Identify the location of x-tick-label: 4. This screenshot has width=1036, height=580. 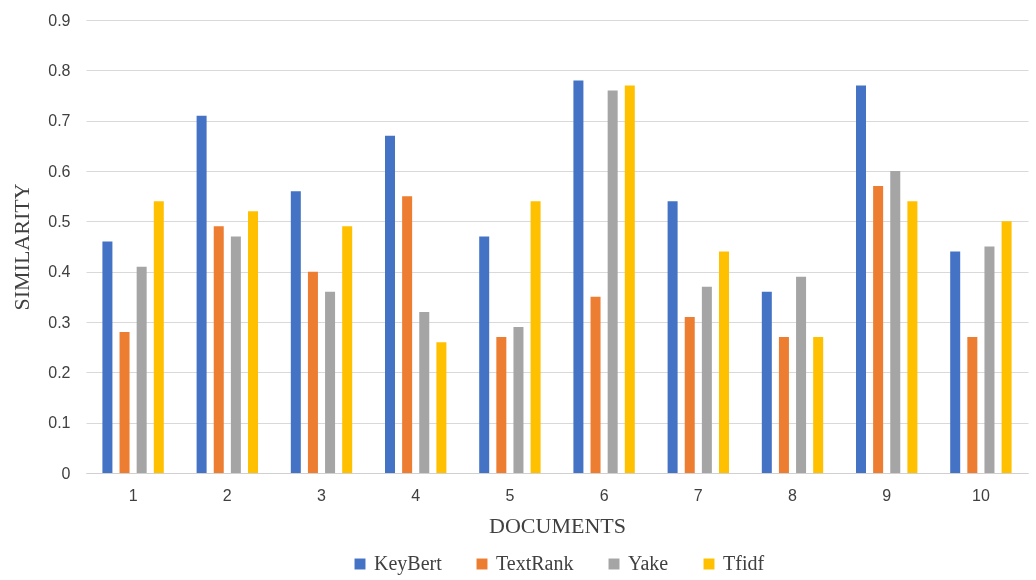
(416, 495).